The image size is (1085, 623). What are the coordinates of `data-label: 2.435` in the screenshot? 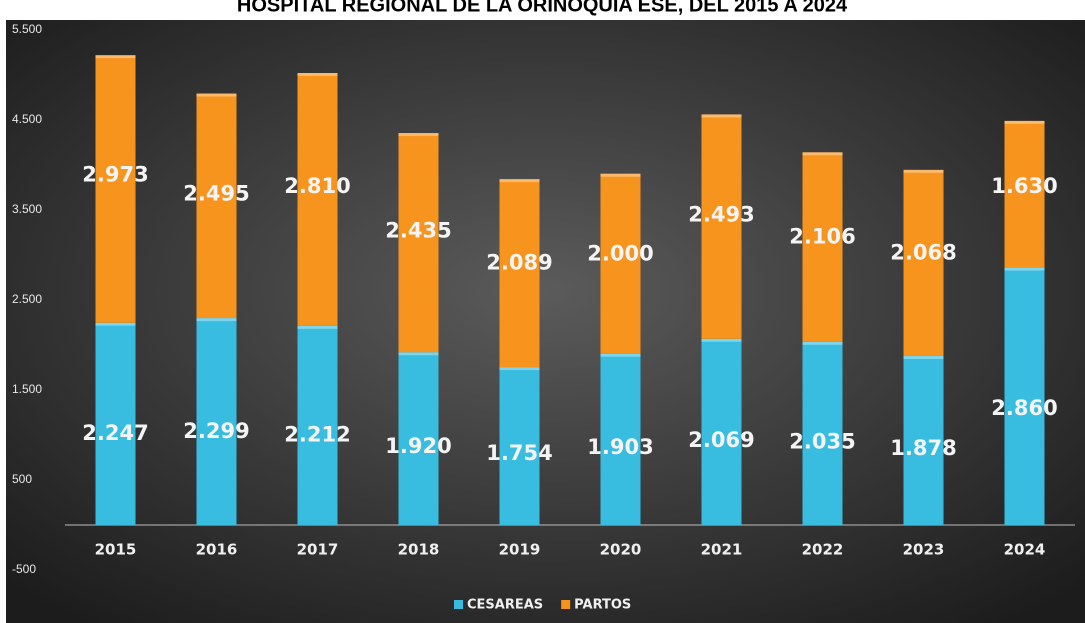 It's located at (418, 231).